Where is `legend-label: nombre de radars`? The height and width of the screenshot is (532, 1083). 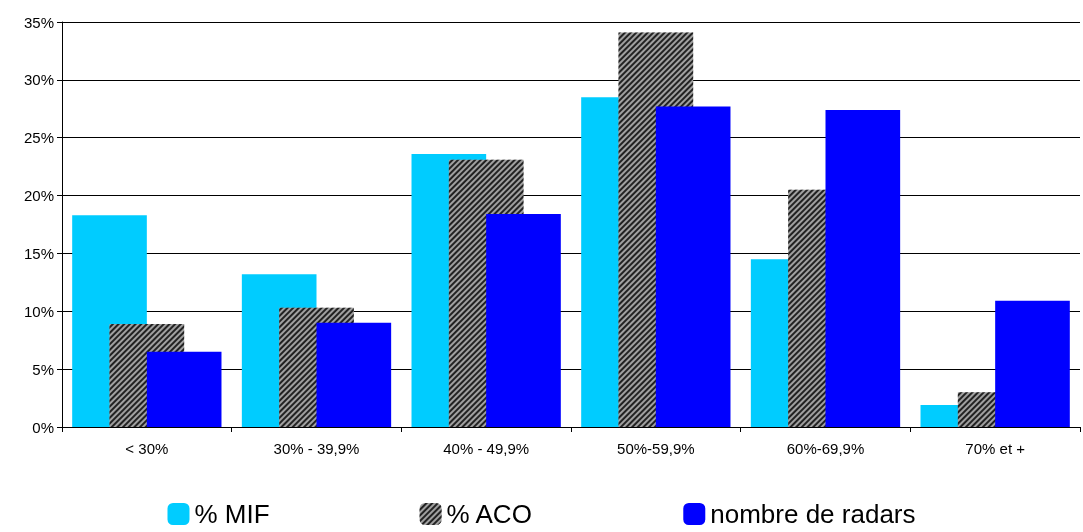
legend-label: nombre de radars is located at coordinates (813, 514).